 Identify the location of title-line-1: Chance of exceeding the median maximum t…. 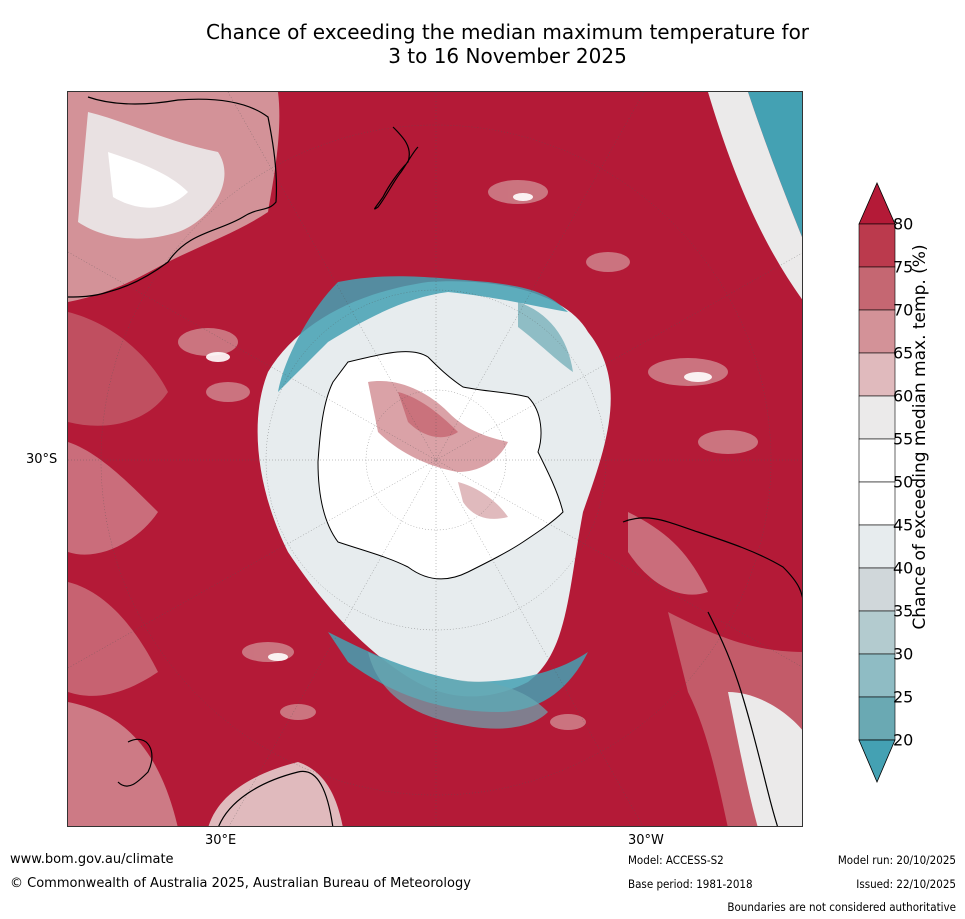
(507, 32).